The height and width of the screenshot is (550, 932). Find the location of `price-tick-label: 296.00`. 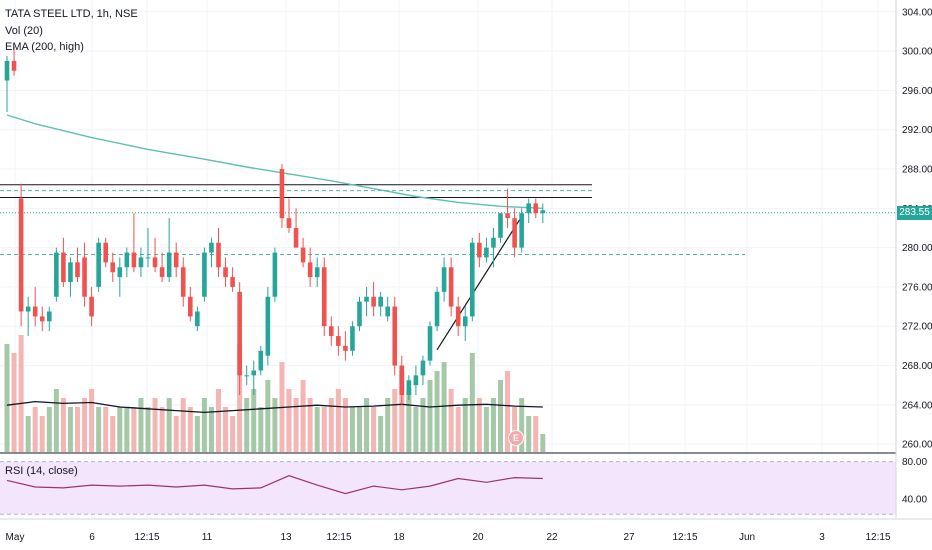

price-tick-label: 296.00 is located at coordinates (917, 91).